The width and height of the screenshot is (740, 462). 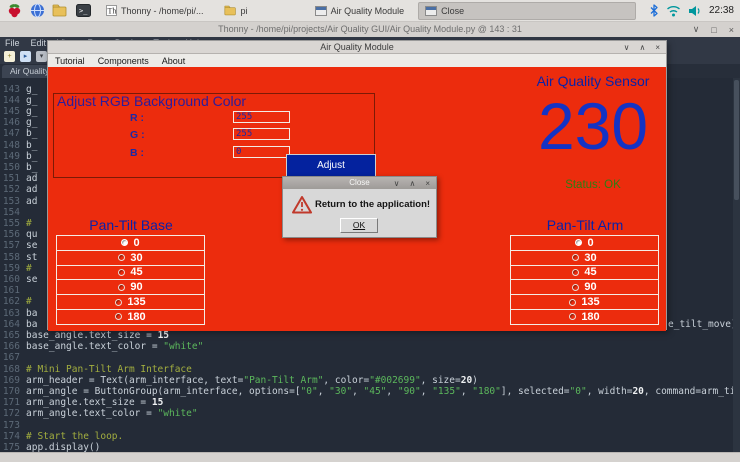 What do you see at coordinates (695, 11) in the screenshot?
I see `volume-icon` at bounding box center [695, 11].